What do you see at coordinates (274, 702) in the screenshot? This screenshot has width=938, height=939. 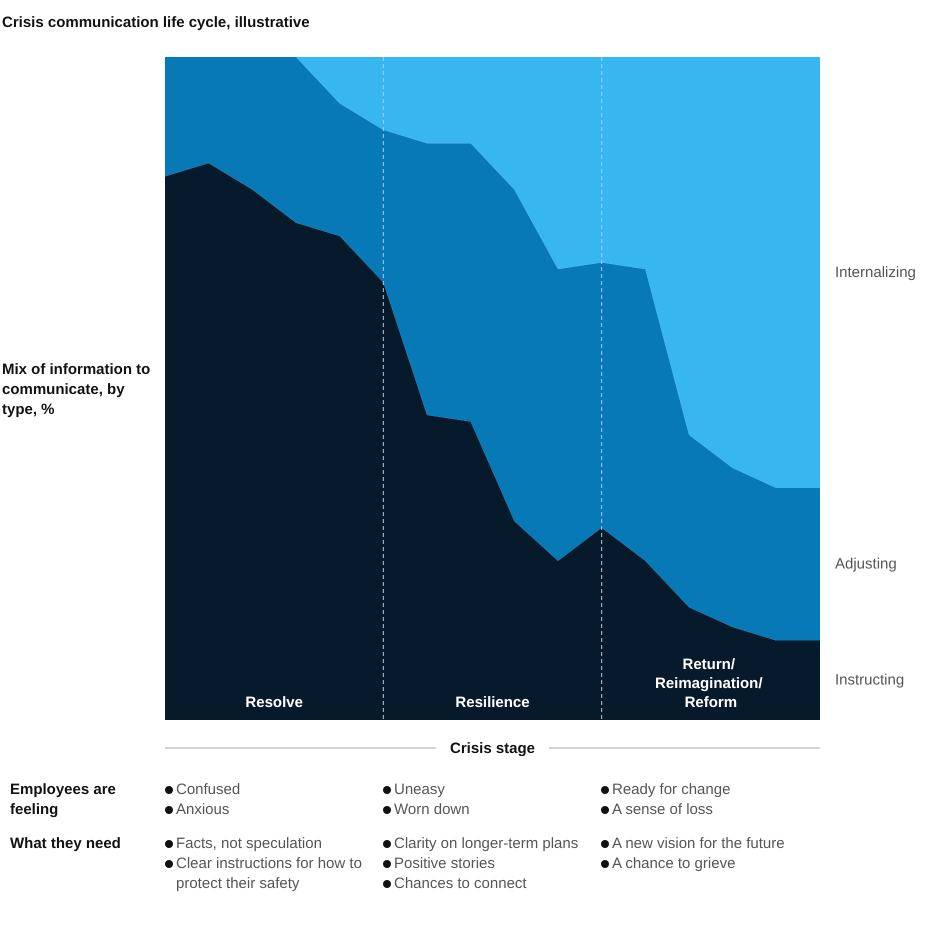 I see `annotation: Resolve` at bounding box center [274, 702].